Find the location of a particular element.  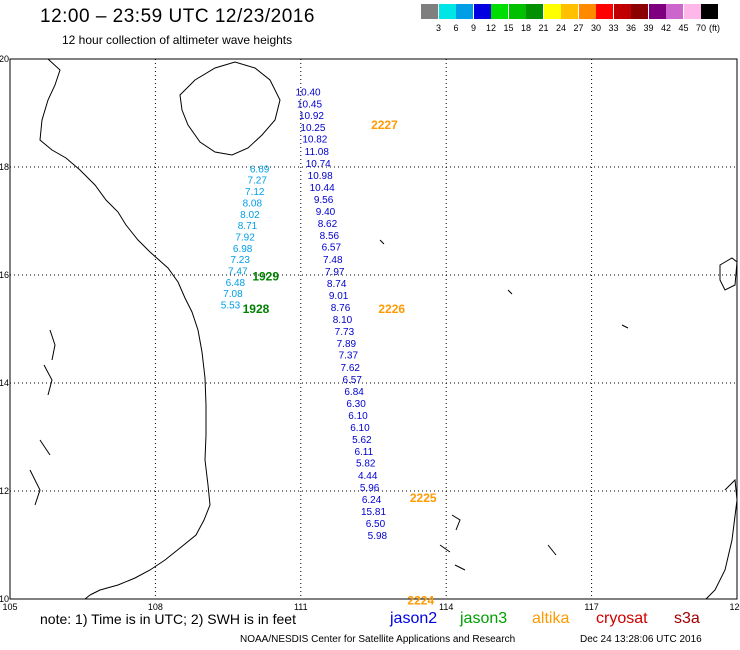

wave-height-value: 9.01 is located at coordinates (339, 296).